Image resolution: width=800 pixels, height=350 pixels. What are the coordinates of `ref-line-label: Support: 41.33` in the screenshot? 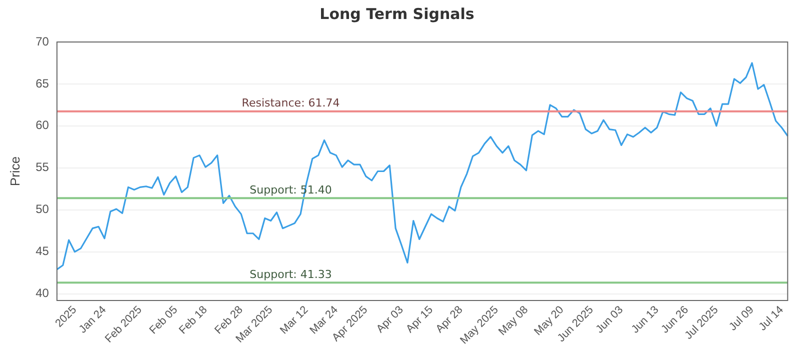 It's located at (291, 274).